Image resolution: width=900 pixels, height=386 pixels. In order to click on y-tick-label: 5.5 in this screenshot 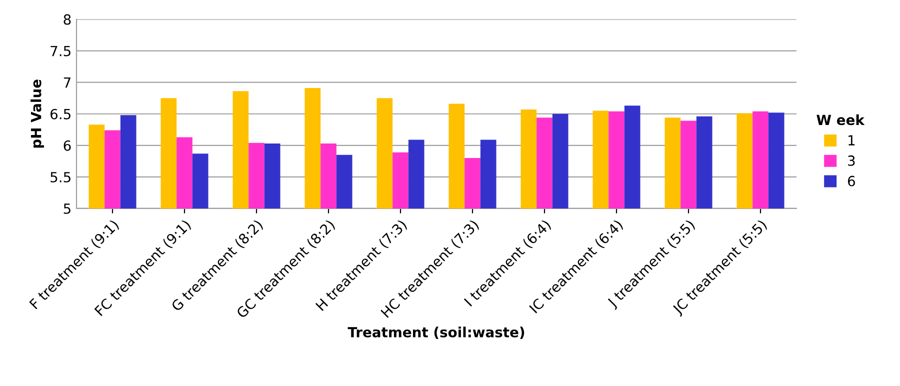, I will do `click(60, 177)`.